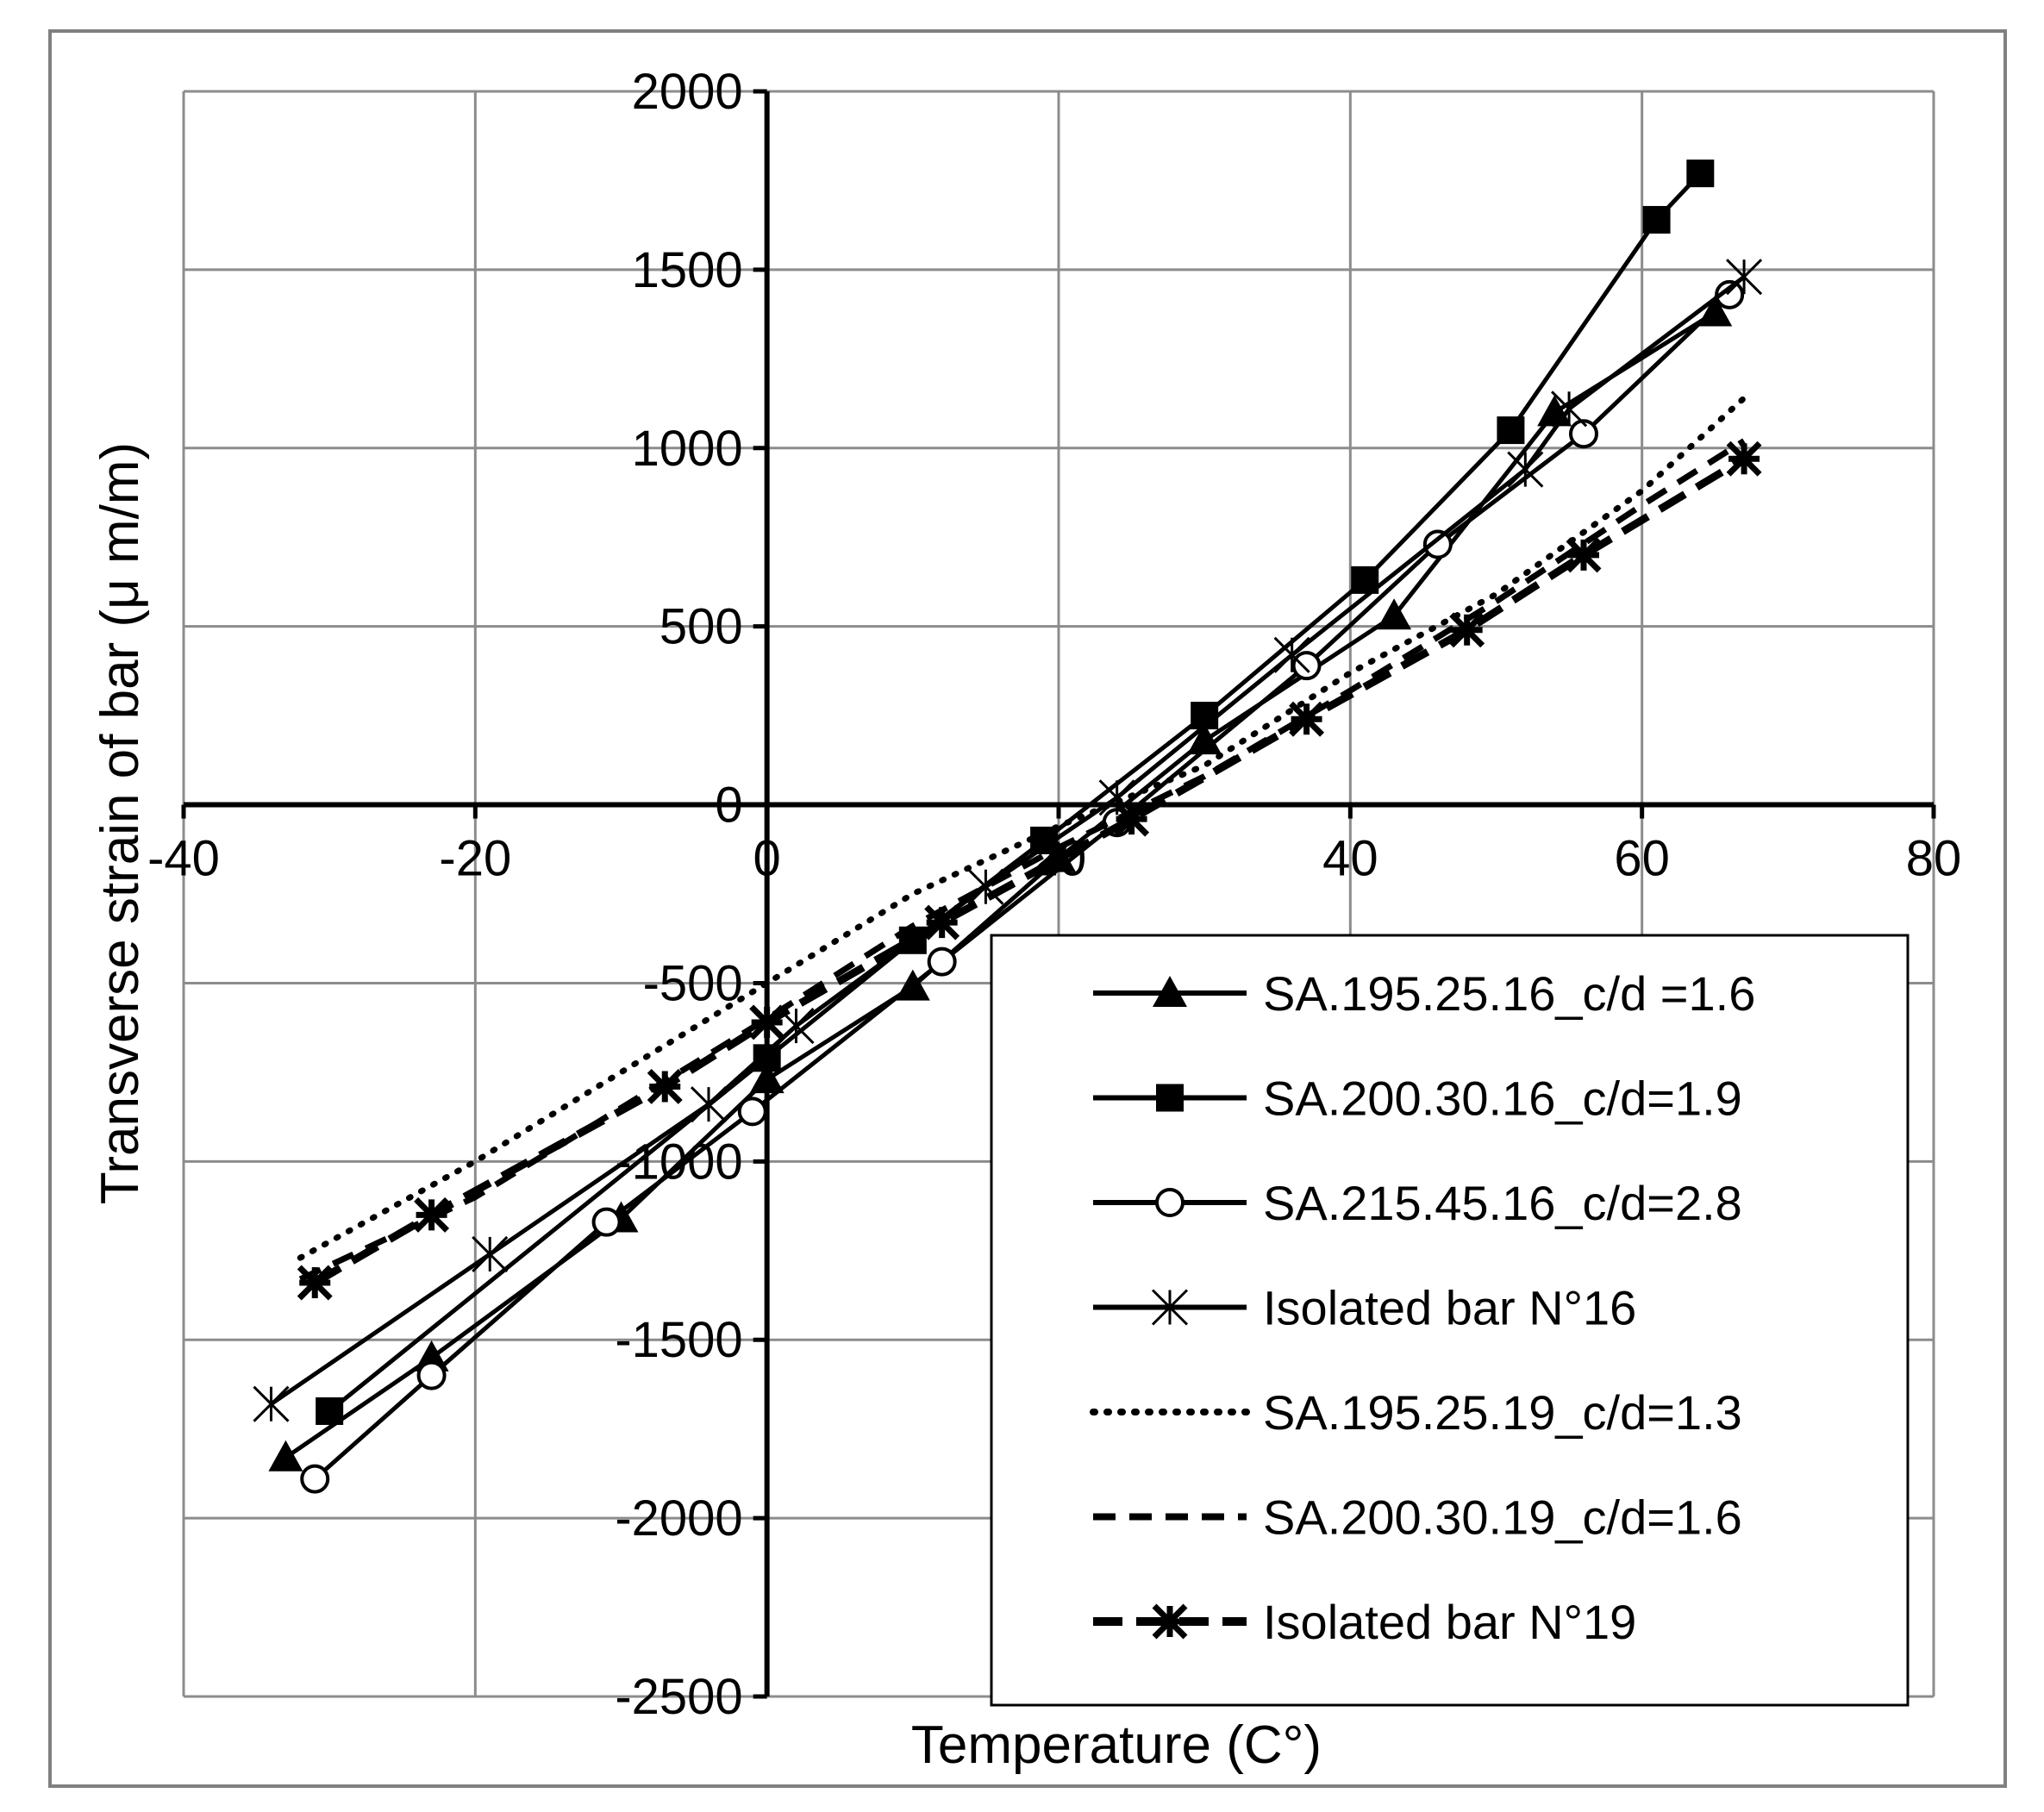  I want to click on legend-label: Isolated bar N°19, so click(1449, 1622).